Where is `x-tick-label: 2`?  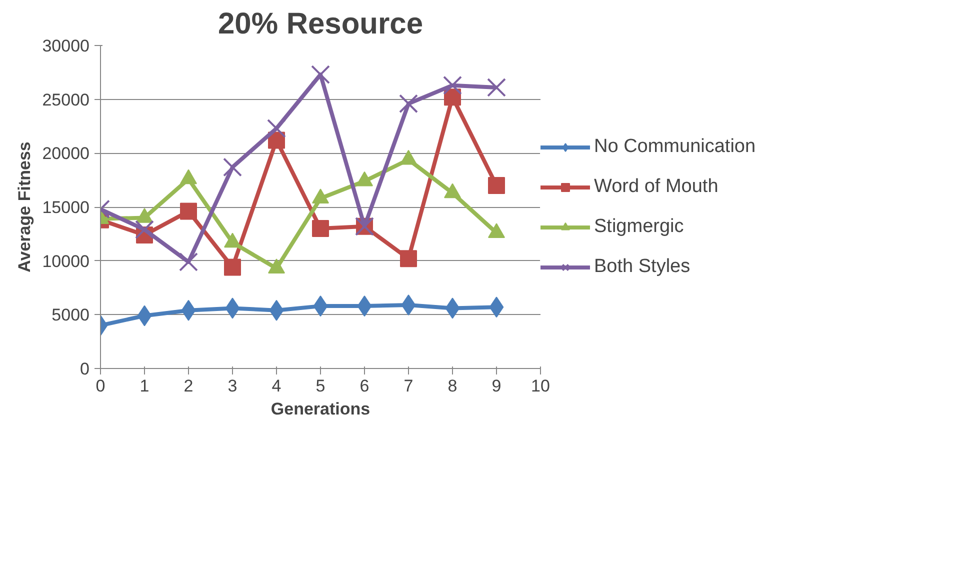
x-tick-label: 2 is located at coordinates (189, 386).